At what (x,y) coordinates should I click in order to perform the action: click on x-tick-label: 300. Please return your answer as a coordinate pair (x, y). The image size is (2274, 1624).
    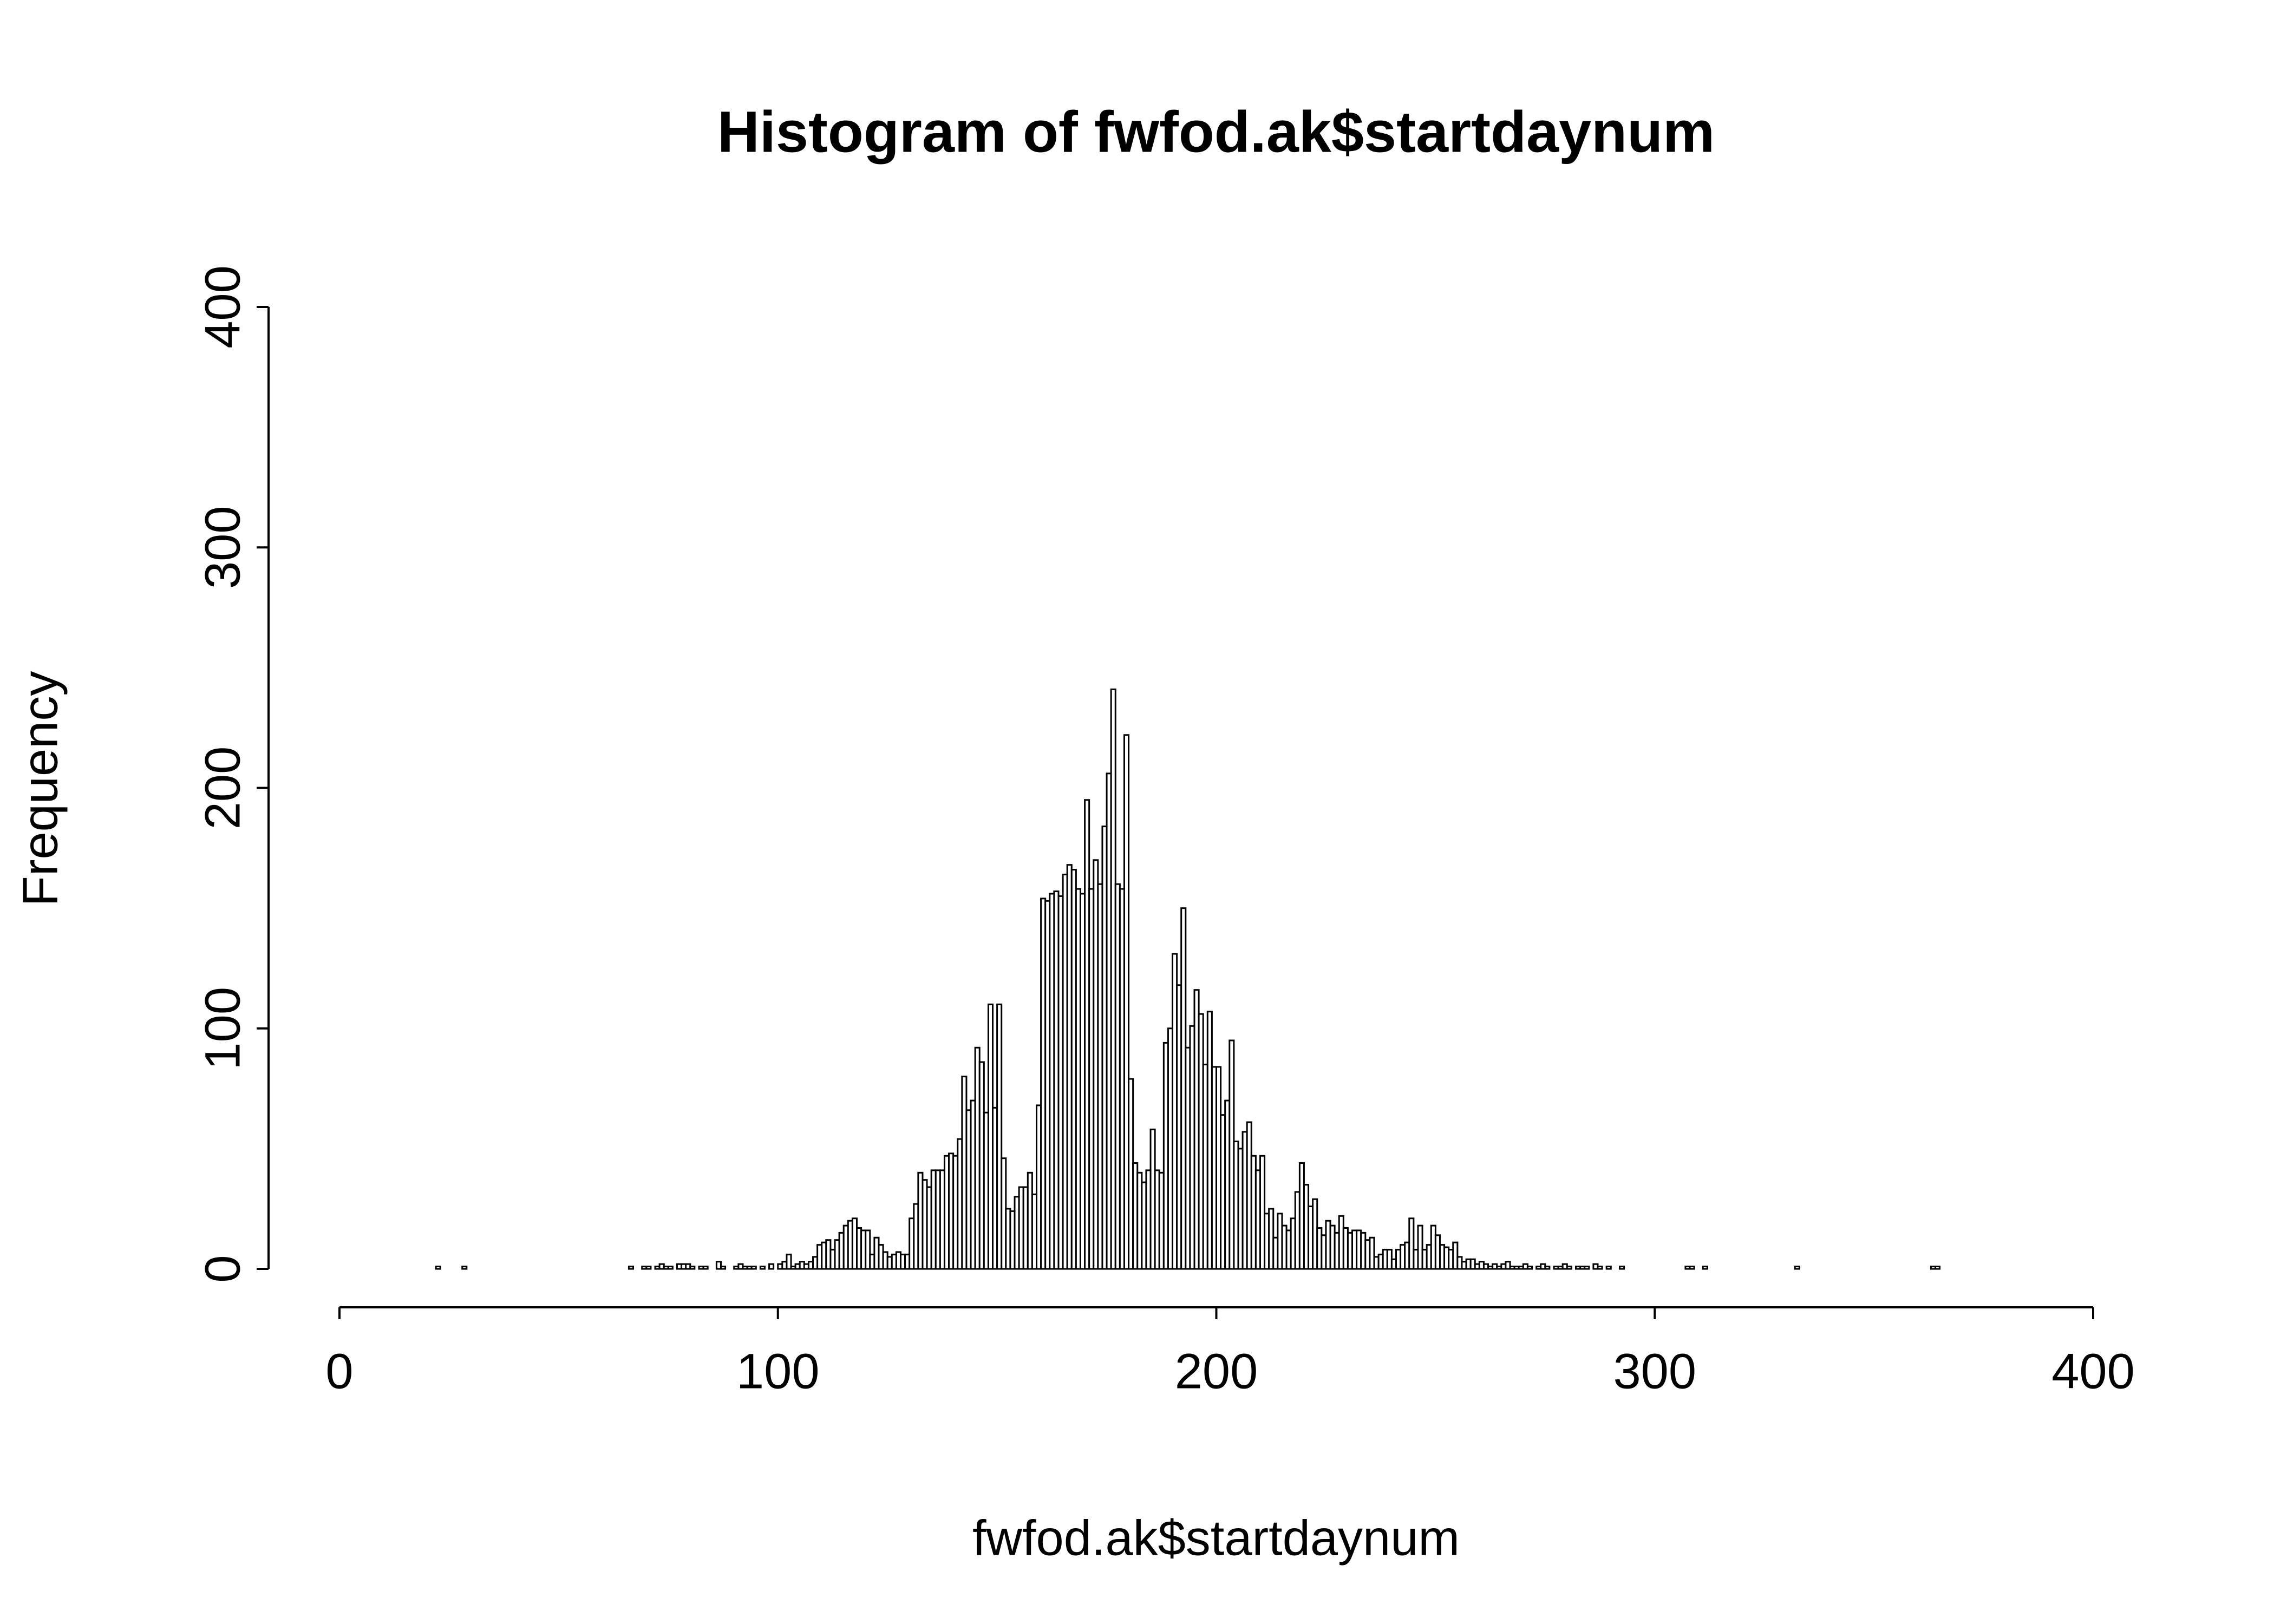
    Looking at the image, I should click on (1655, 1371).